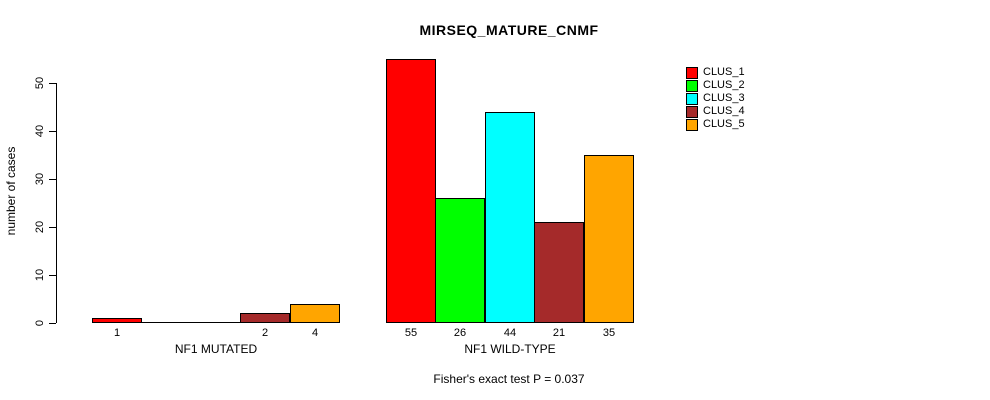 The height and width of the screenshot is (400, 990). I want to click on y-tick-label: 20, so click(40, 227).